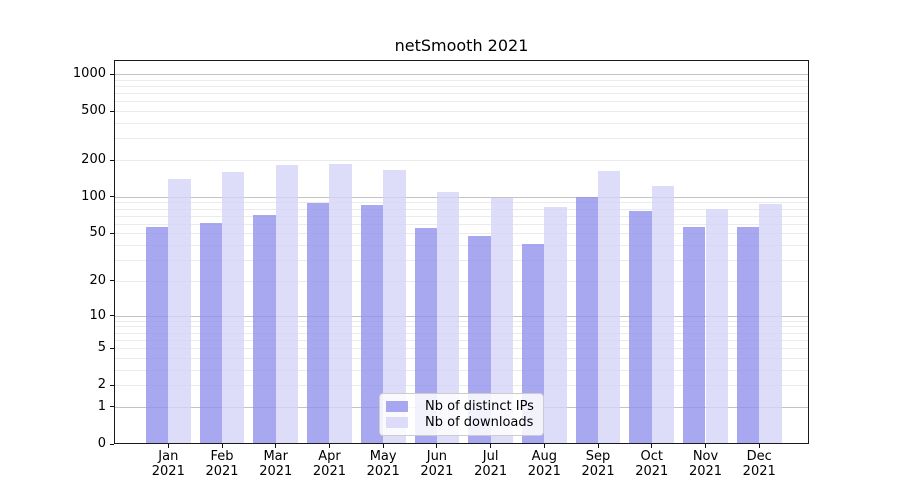 This screenshot has width=900, height=500. I want to click on y-tick-label: 5, so click(101, 348).